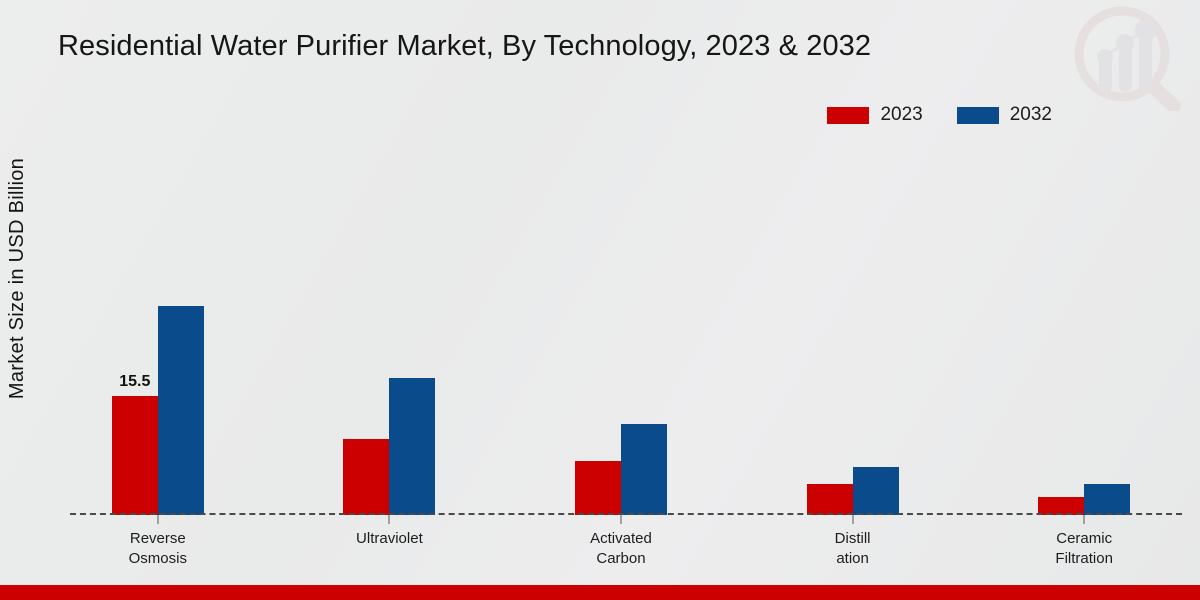 The width and height of the screenshot is (1200, 600). What do you see at coordinates (180, 410) in the screenshot?
I see `bar-2032-reverse-osmosis` at bounding box center [180, 410].